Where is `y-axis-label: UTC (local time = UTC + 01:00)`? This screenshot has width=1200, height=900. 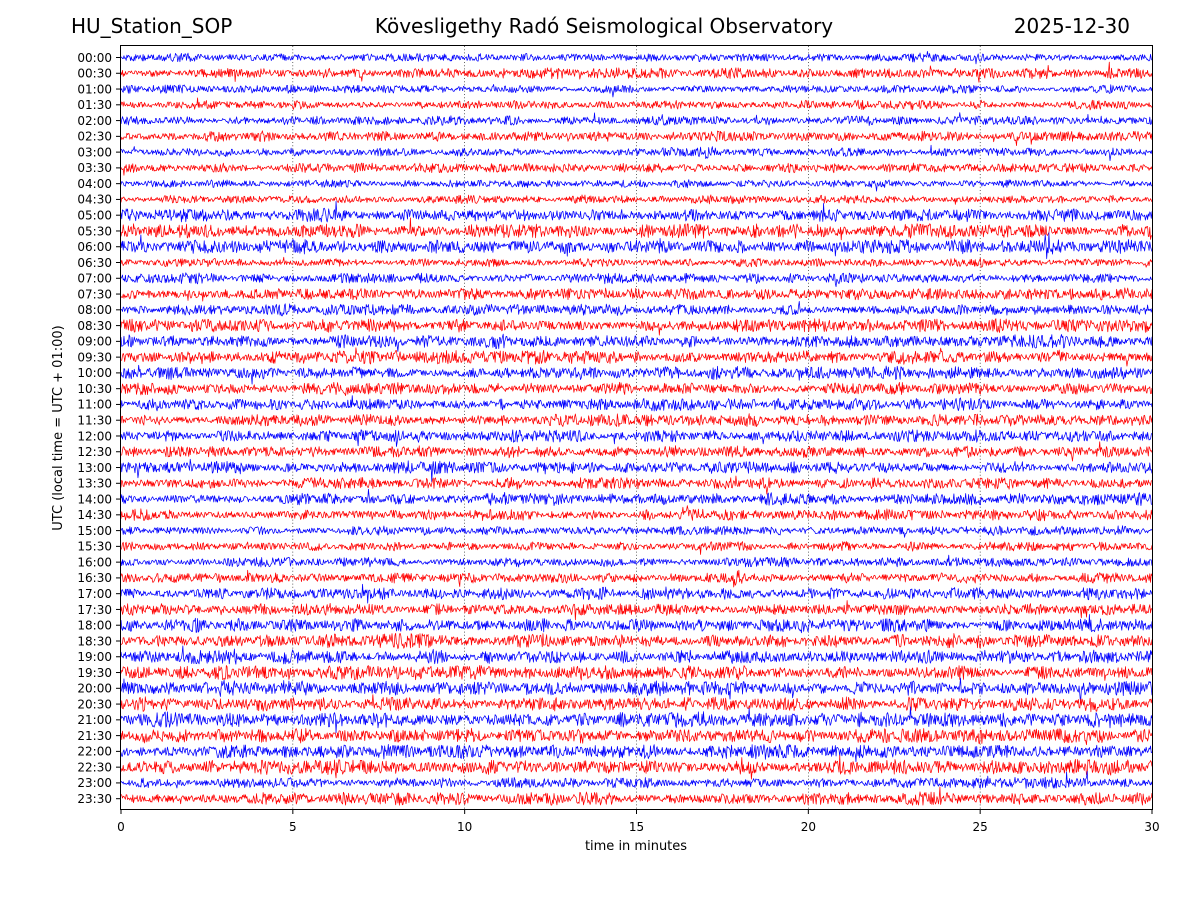
y-axis-label: UTC (local time = UTC + 01:00) is located at coordinates (58, 427).